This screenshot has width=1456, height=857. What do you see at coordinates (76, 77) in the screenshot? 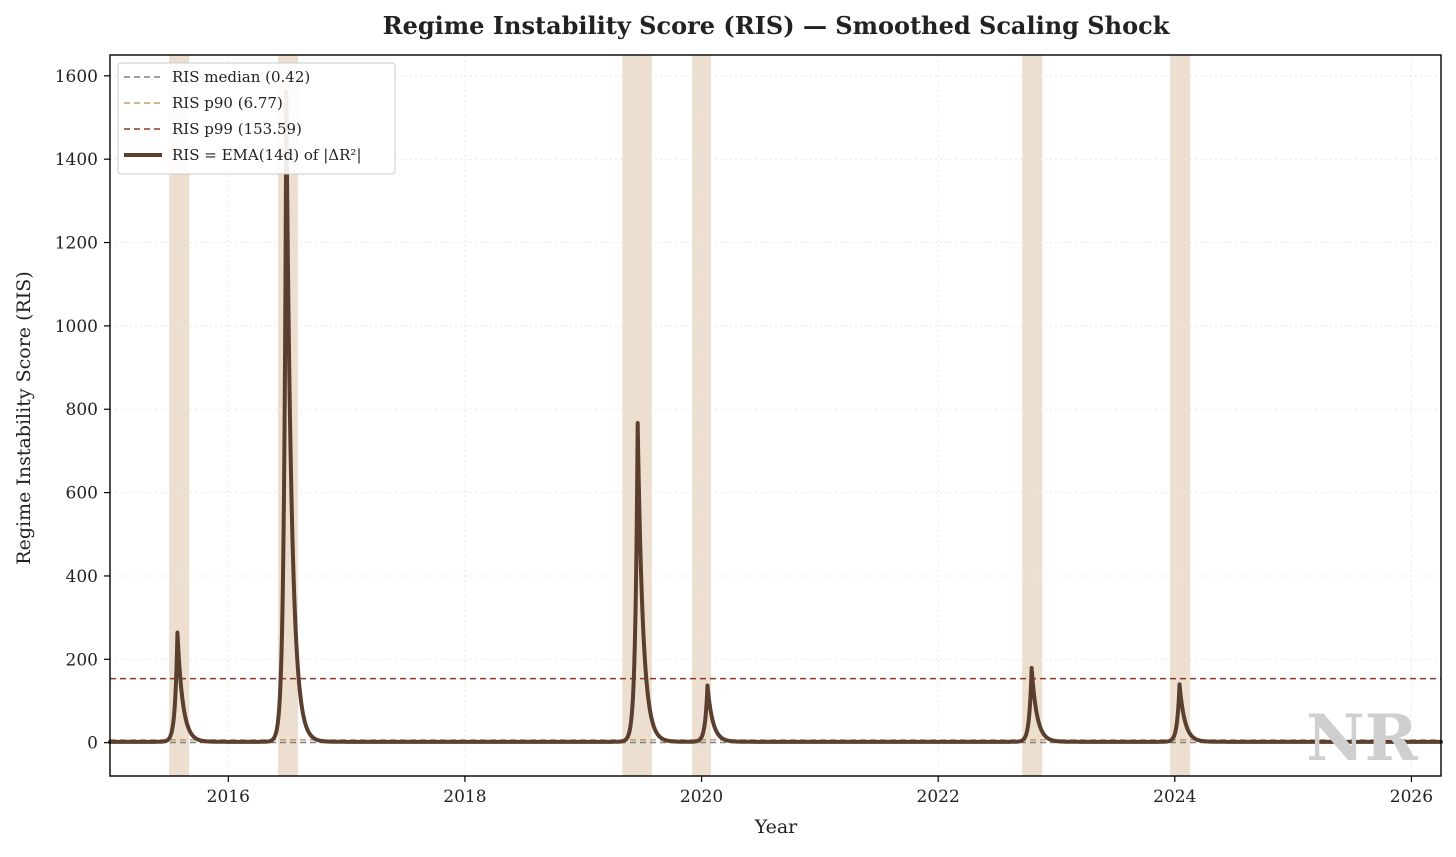
I see `y-tick-label-1600: 1600` at bounding box center [76, 77].